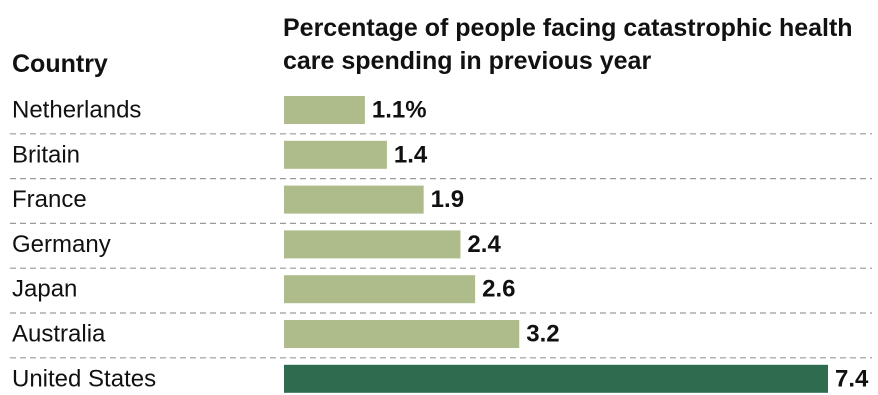 Image resolution: width=878 pixels, height=395 pixels. What do you see at coordinates (76, 110) in the screenshot?
I see `country-label: Netherlands` at bounding box center [76, 110].